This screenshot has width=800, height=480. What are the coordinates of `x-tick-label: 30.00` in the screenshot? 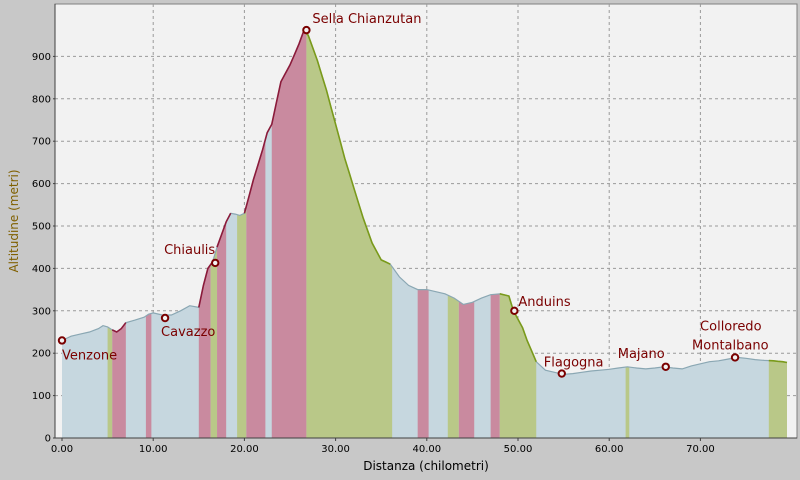 It's located at (335, 449).